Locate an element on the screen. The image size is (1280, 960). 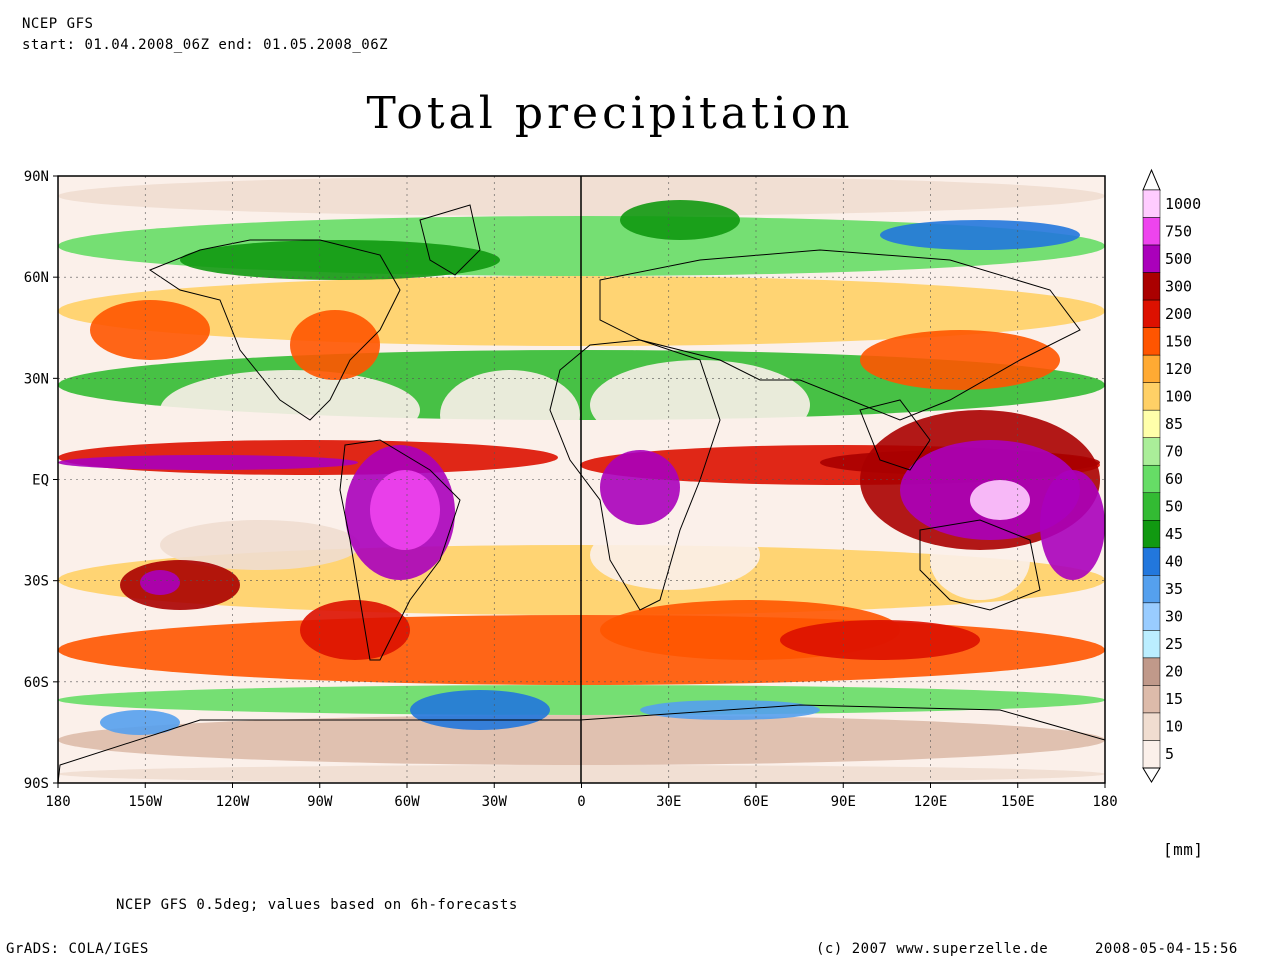
colorbar-label: 60 is located at coordinates (1174, 479).